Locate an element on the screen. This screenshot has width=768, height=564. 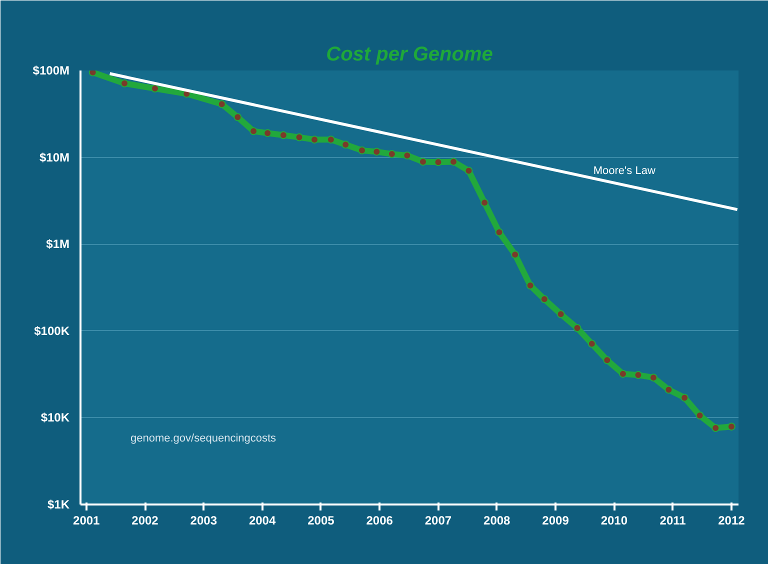
y-tick-label: $1K is located at coordinates (58, 505).